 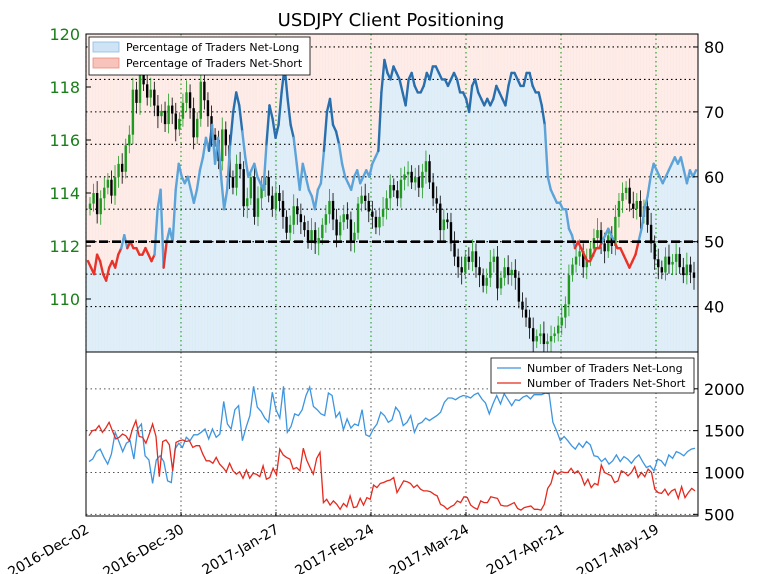 What do you see at coordinates (106, 47) in the screenshot?
I see `net-long-legend-swatch` at bounding box center [106, 47].